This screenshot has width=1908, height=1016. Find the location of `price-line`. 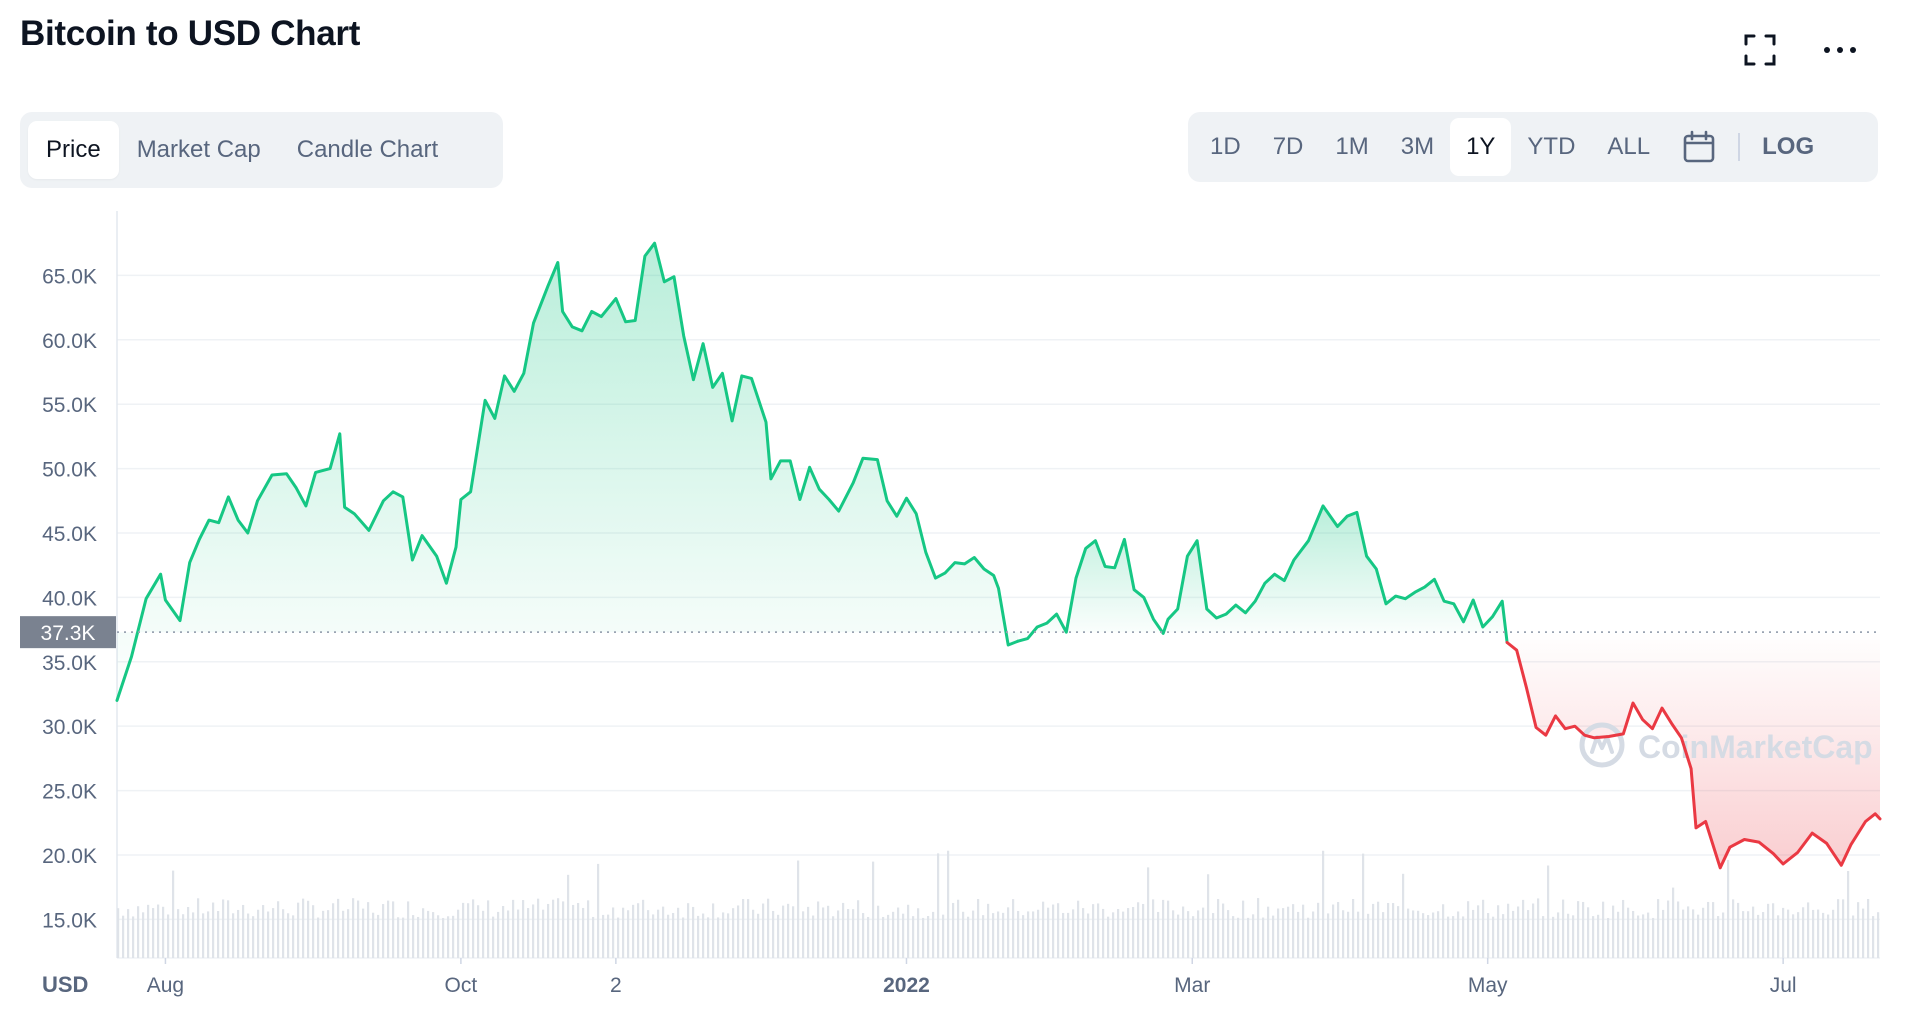

price-line is located at coordinates (1693, 755).